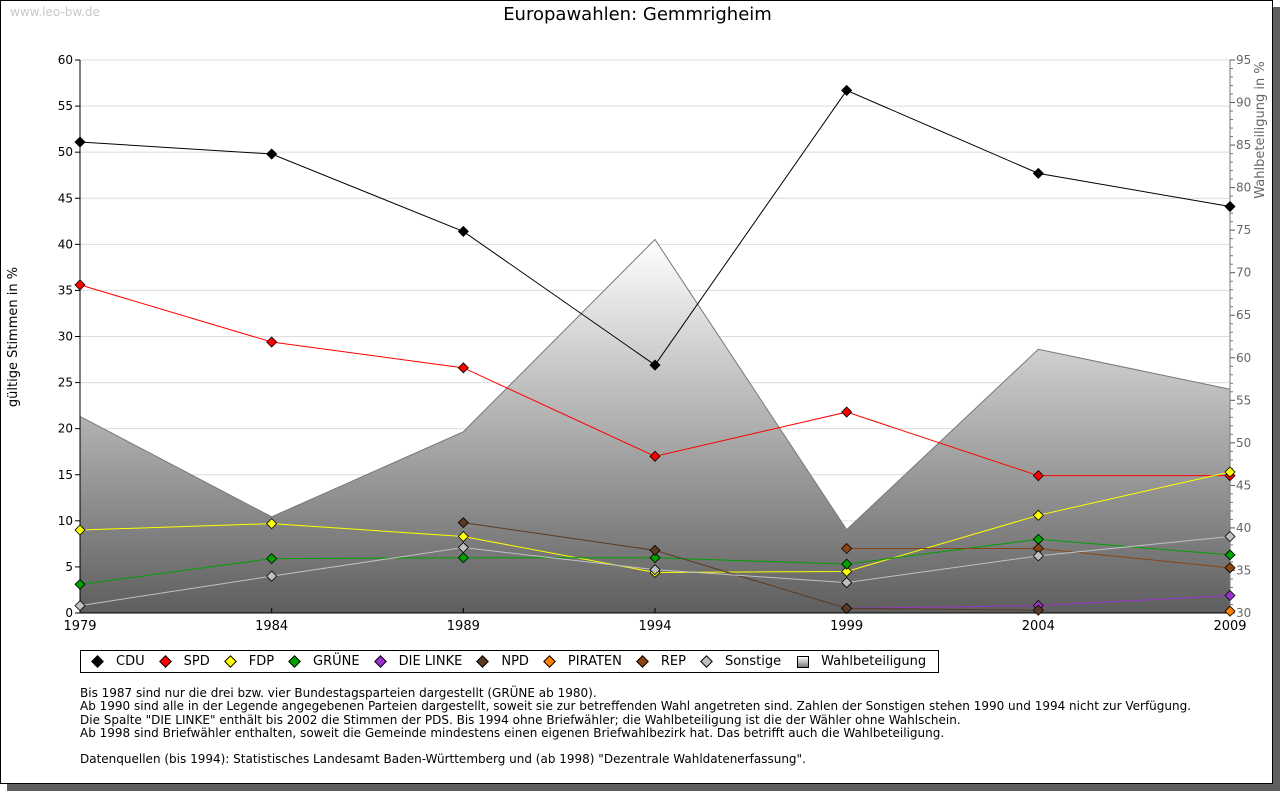  I want to click on legend-item: Sonstige, so click(741, 661).